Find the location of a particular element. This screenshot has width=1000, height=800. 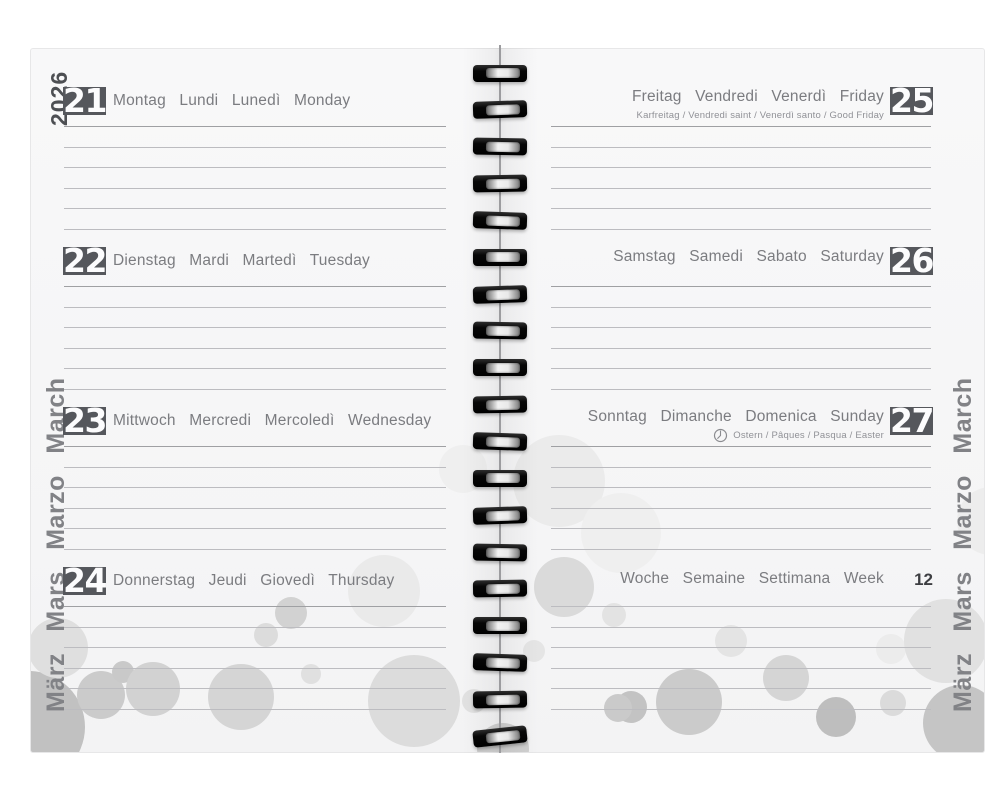

day-number: 21 is located at coordinates (84, 101).